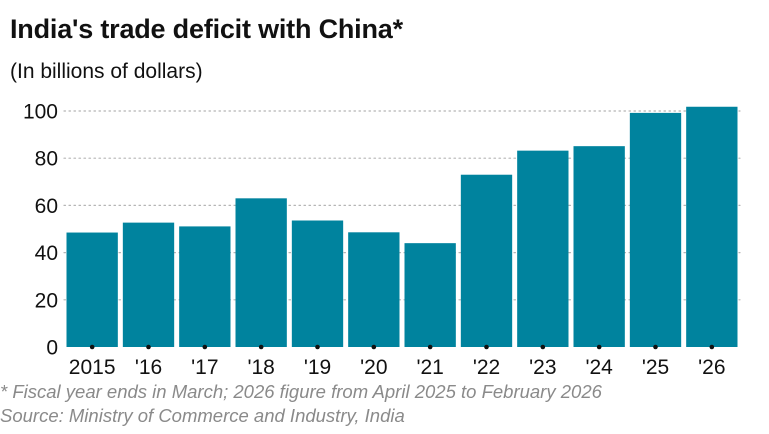 The image size is (769, 434). I want to click on y-axis-ticks: 0 20 40 60 80 100, so click(40, 230).